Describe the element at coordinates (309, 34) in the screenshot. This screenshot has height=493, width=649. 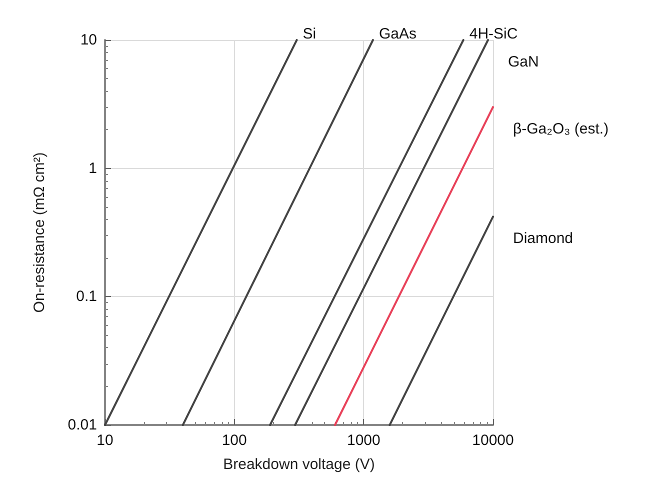
I see `series-label: Si` at that location.